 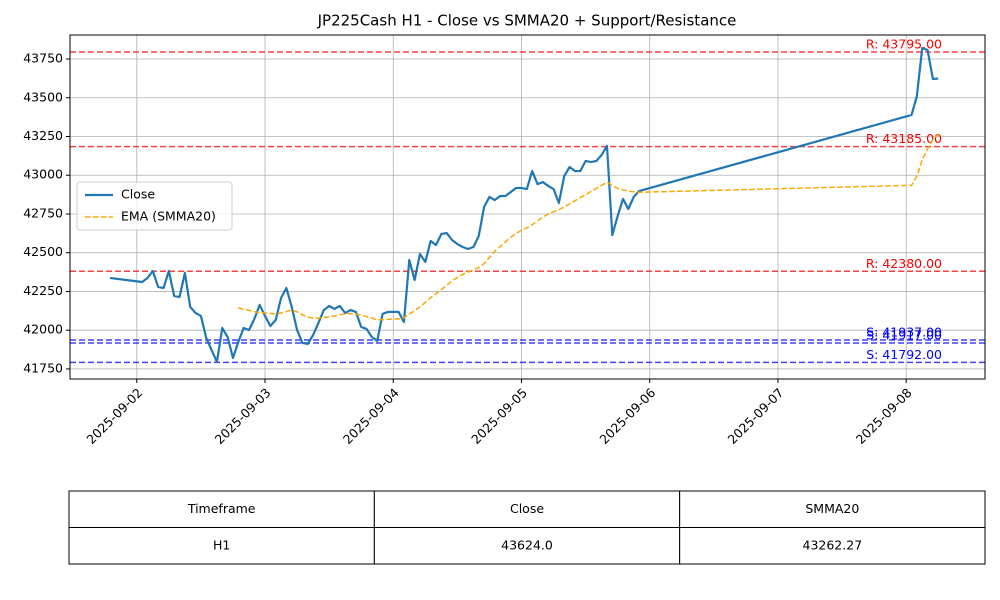 I want to click on x-tick-label: 2025-09-07, so click(x=756, y=416).